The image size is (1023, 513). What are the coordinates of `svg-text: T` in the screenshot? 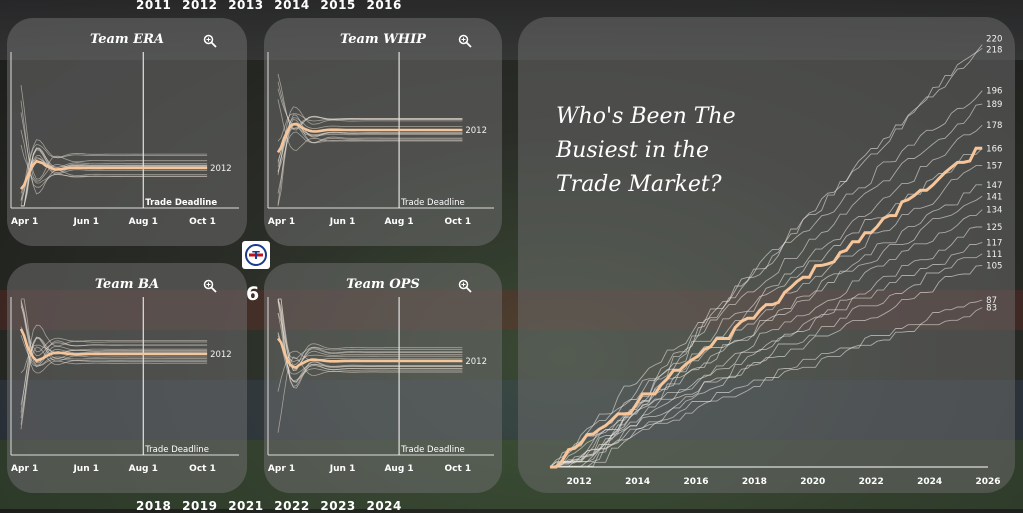 It's located at (256, 255).